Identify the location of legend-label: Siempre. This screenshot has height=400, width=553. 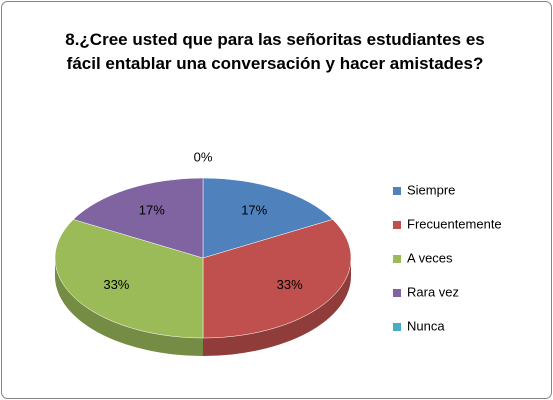
(431, 189).